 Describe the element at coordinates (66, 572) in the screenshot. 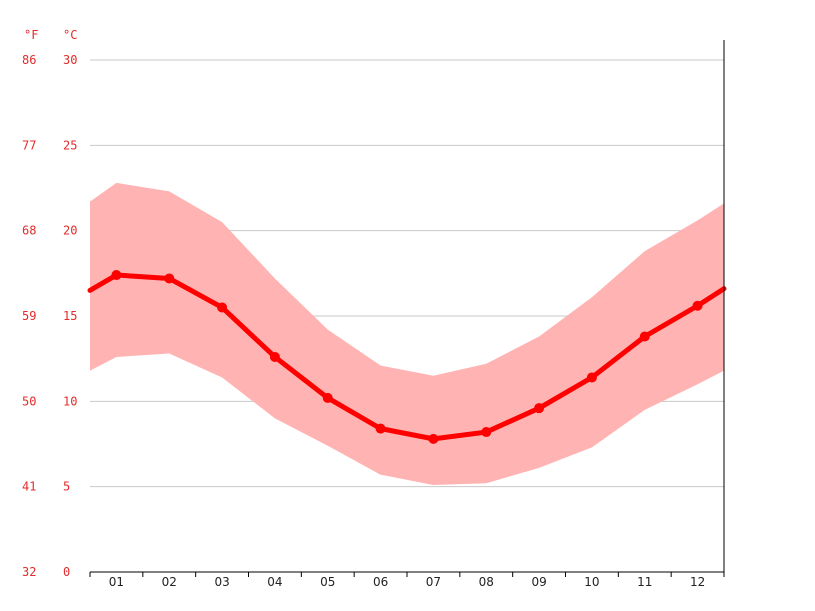

I see `y-tick-celsius: 0` at that location.